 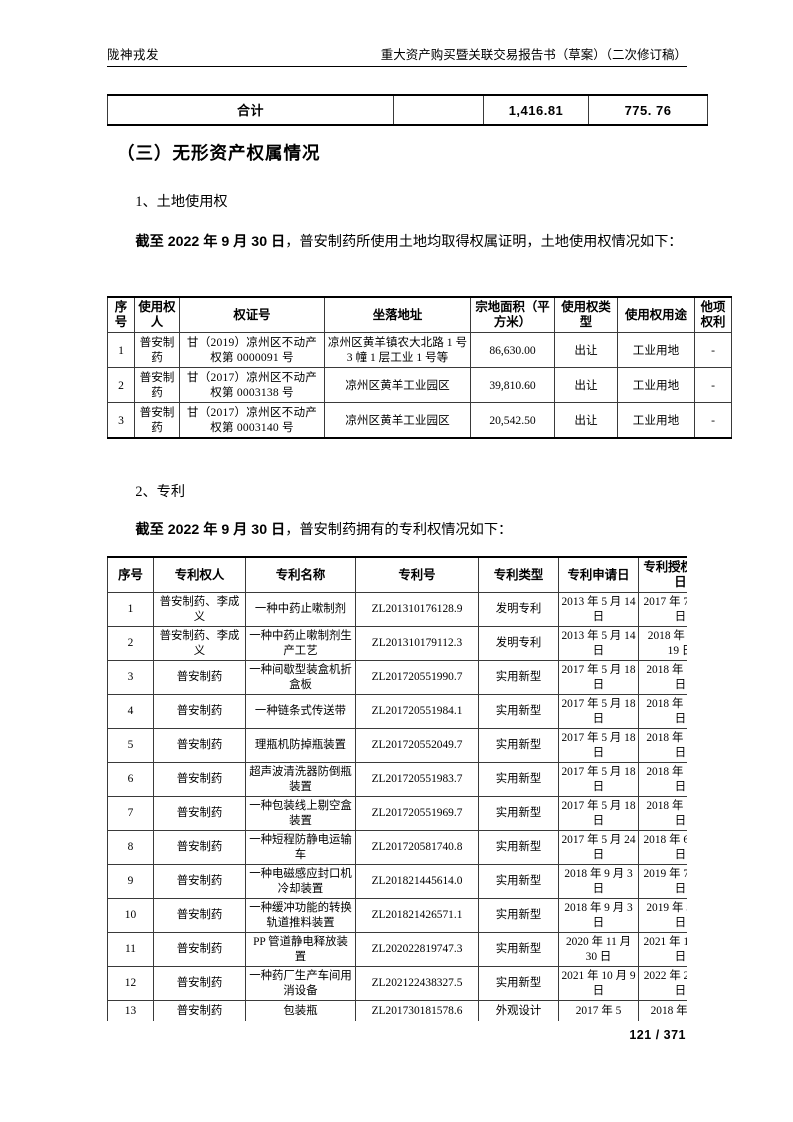 What do you see at coordinates (417, 745) in the screenshot?
I see `patent-cell-number: ZL201720552049.7` at bounding box center [417, 745].